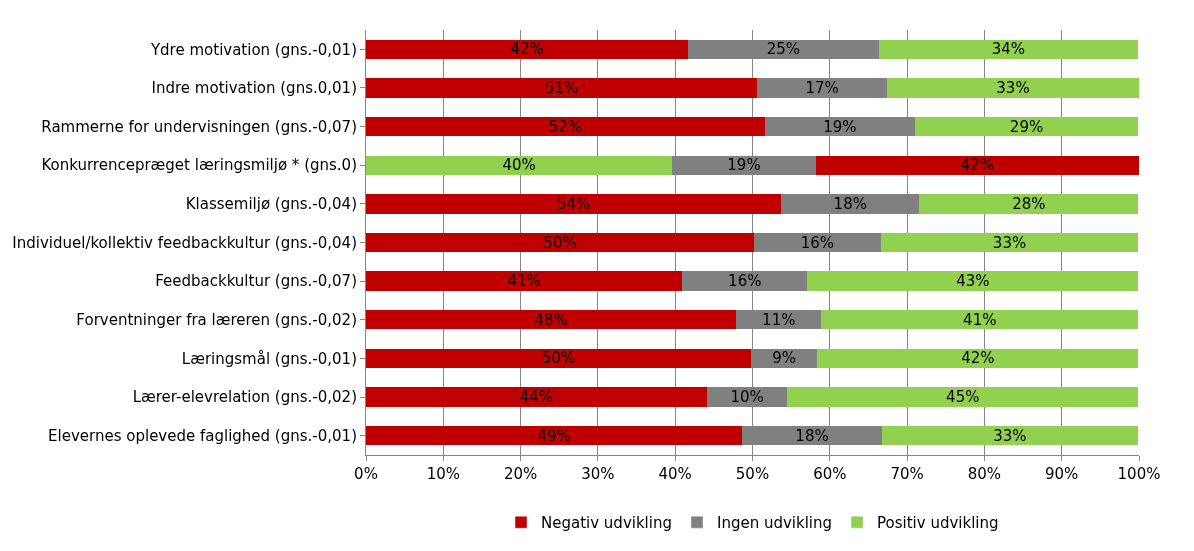  Describe the element at coordinates (254, 88) in the screenshot. I see `y-tick-label: Indre motivation (gns.0,01)` at that location.